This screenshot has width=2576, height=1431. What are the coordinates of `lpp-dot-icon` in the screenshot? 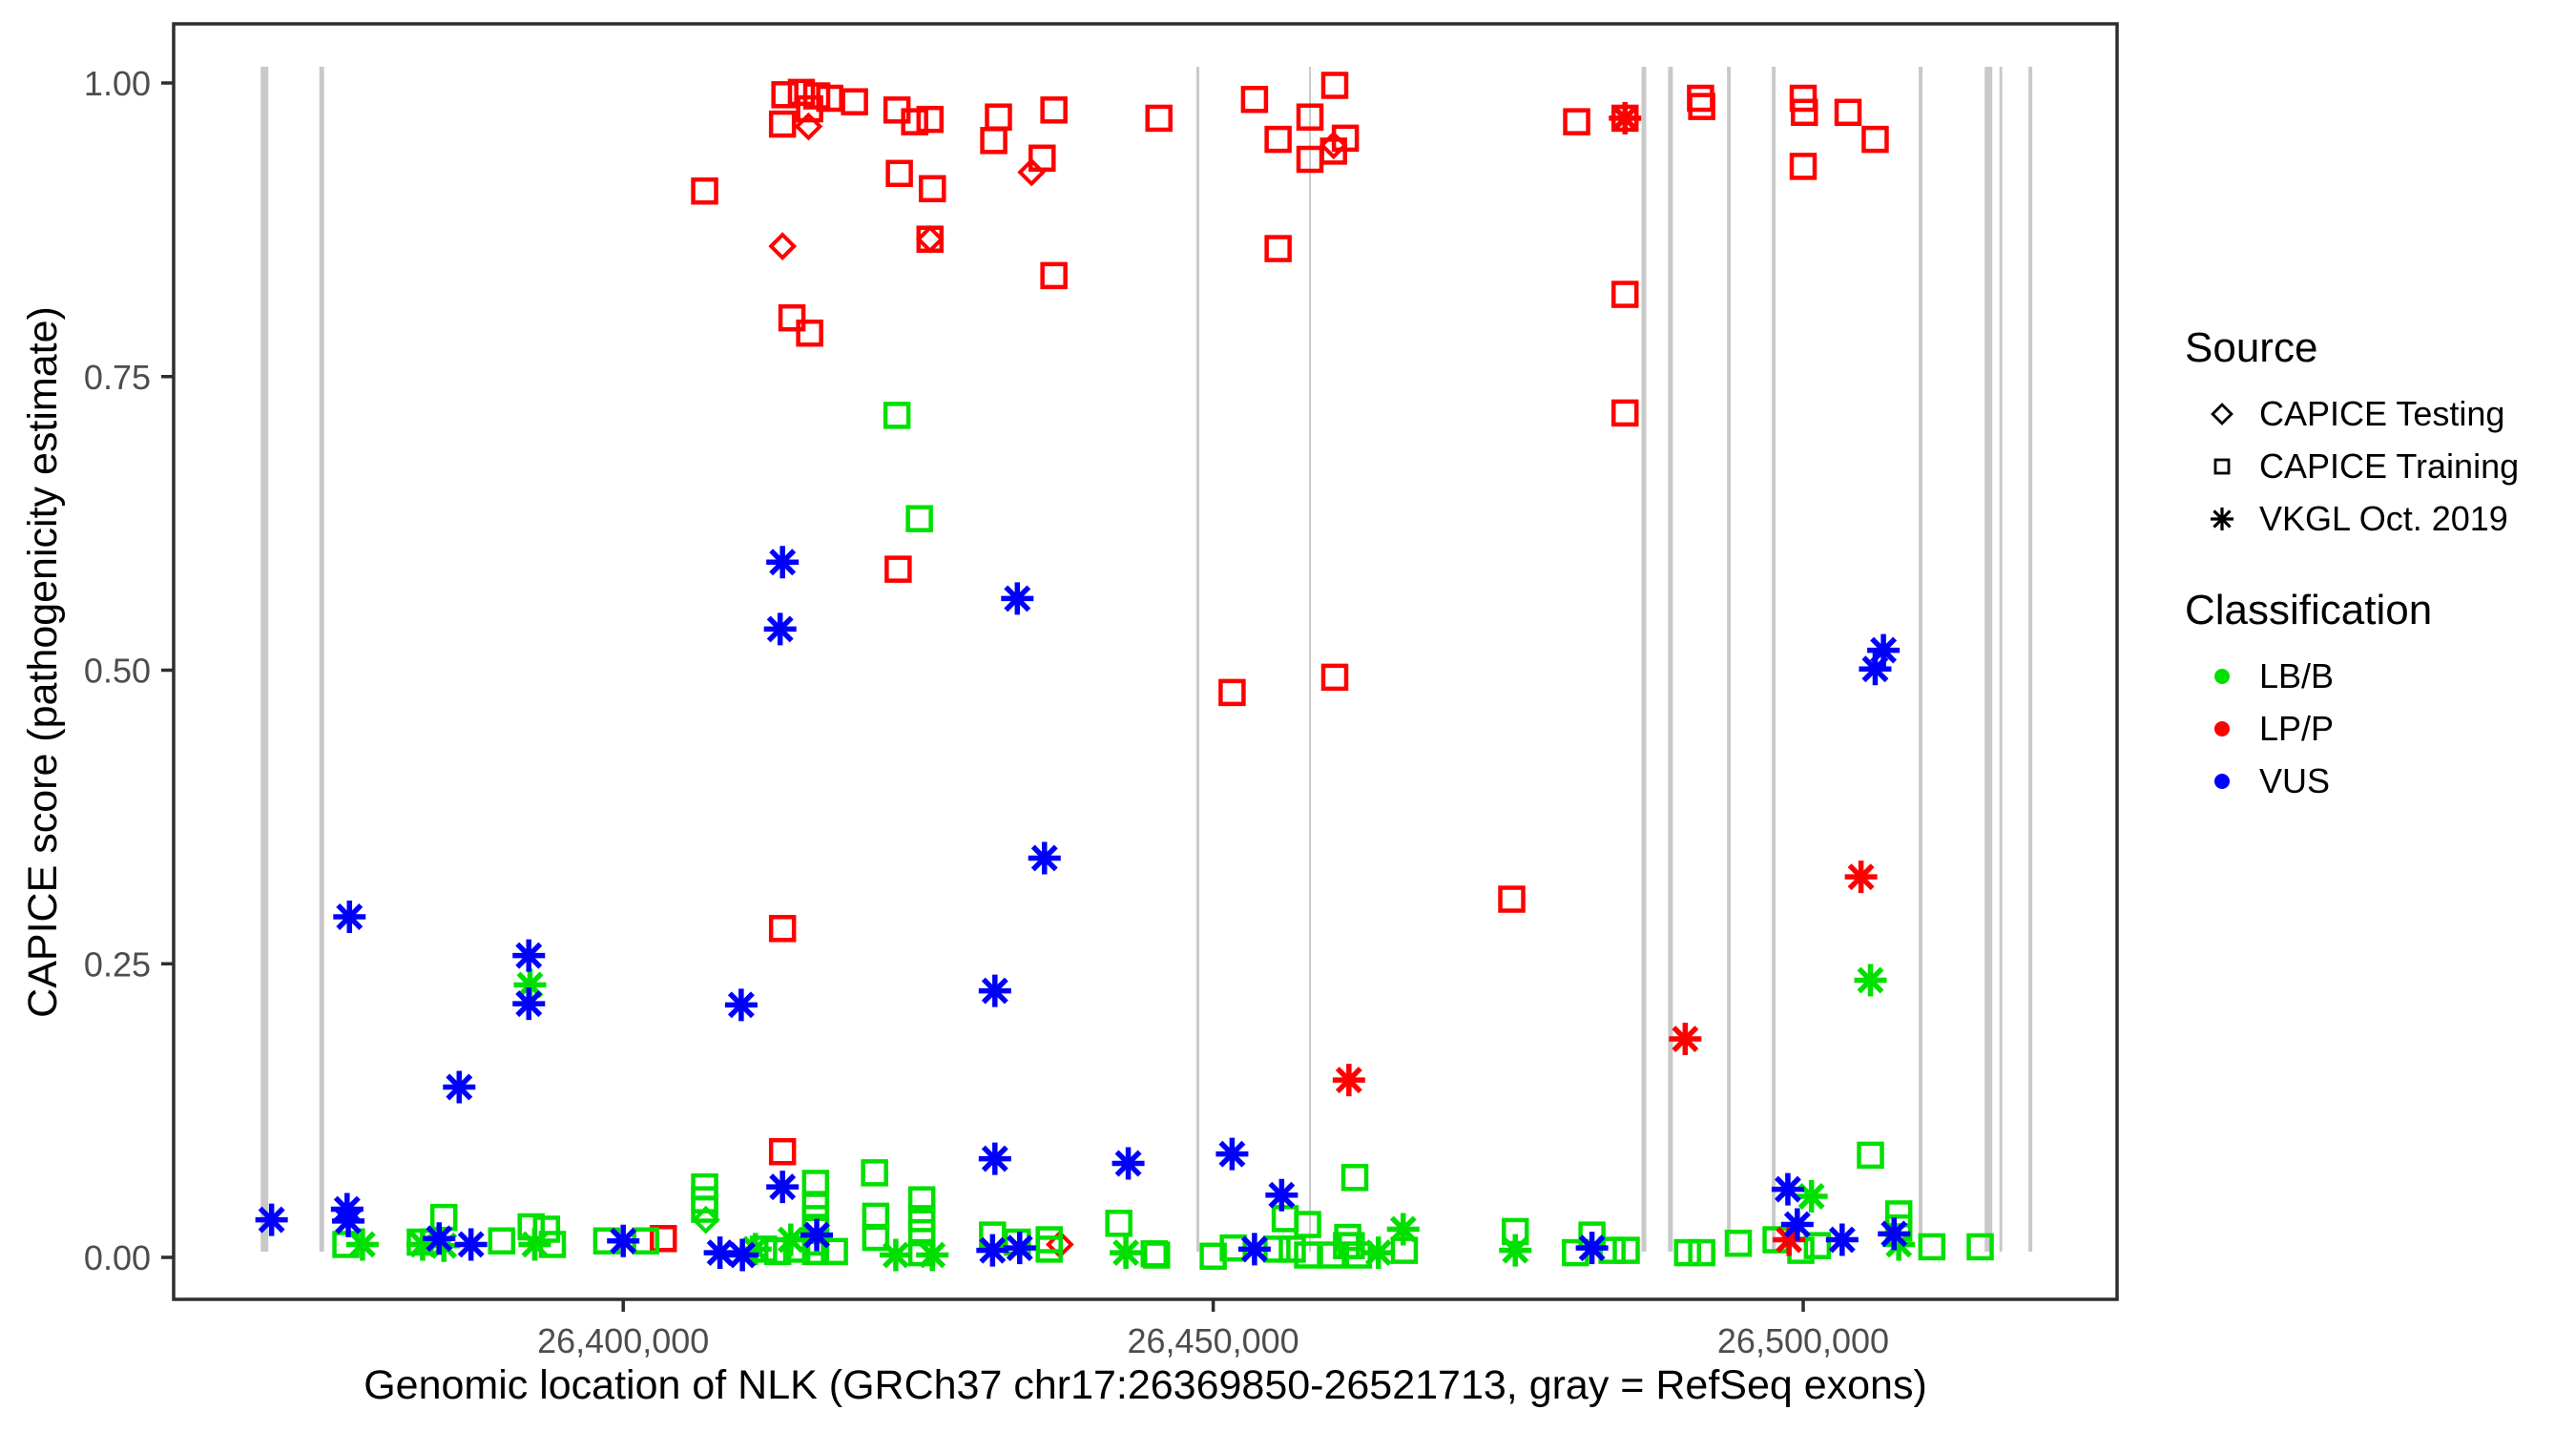 It's located at (2222, 729).